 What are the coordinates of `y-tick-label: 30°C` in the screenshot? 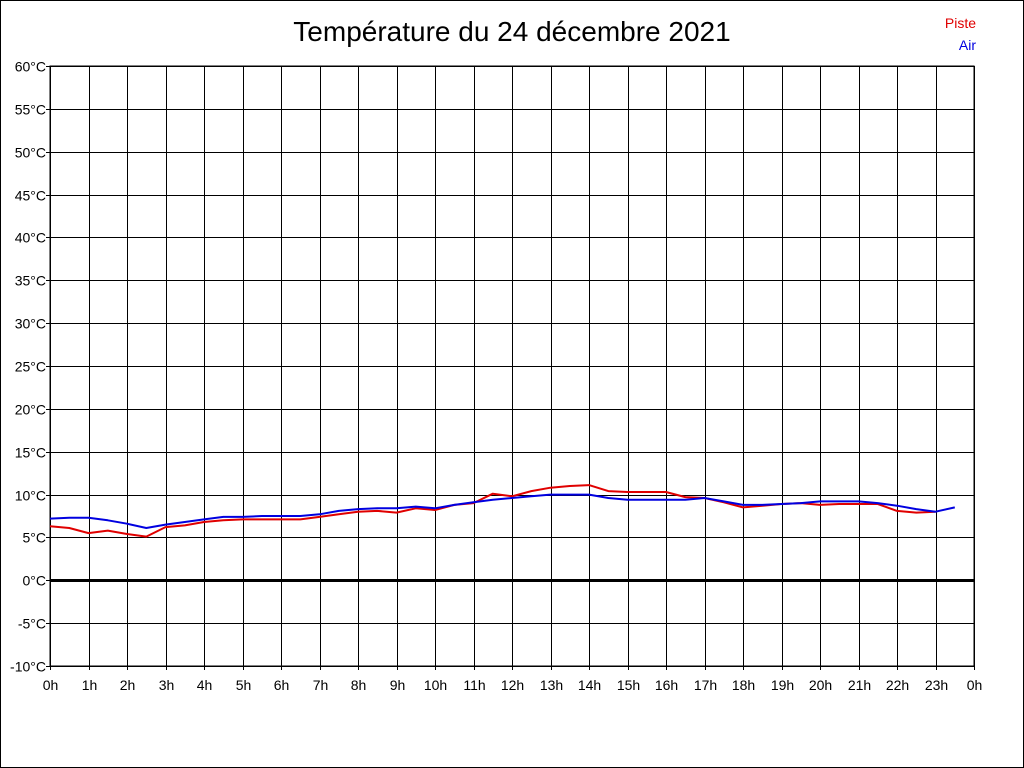 It's located at (30, 324).